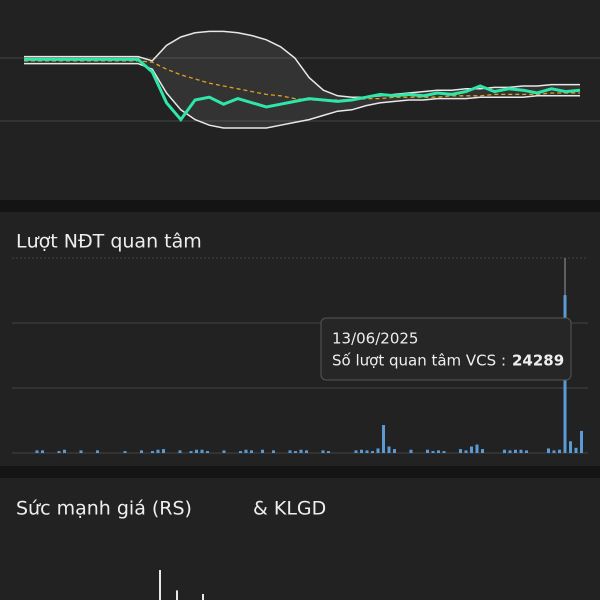 This screenshot has height=600, width=600. What do you see at coordinates (375, 339) in the screenshot?
I see `tooltip-title: 13/06/2025` at bounding box center [375, 339].